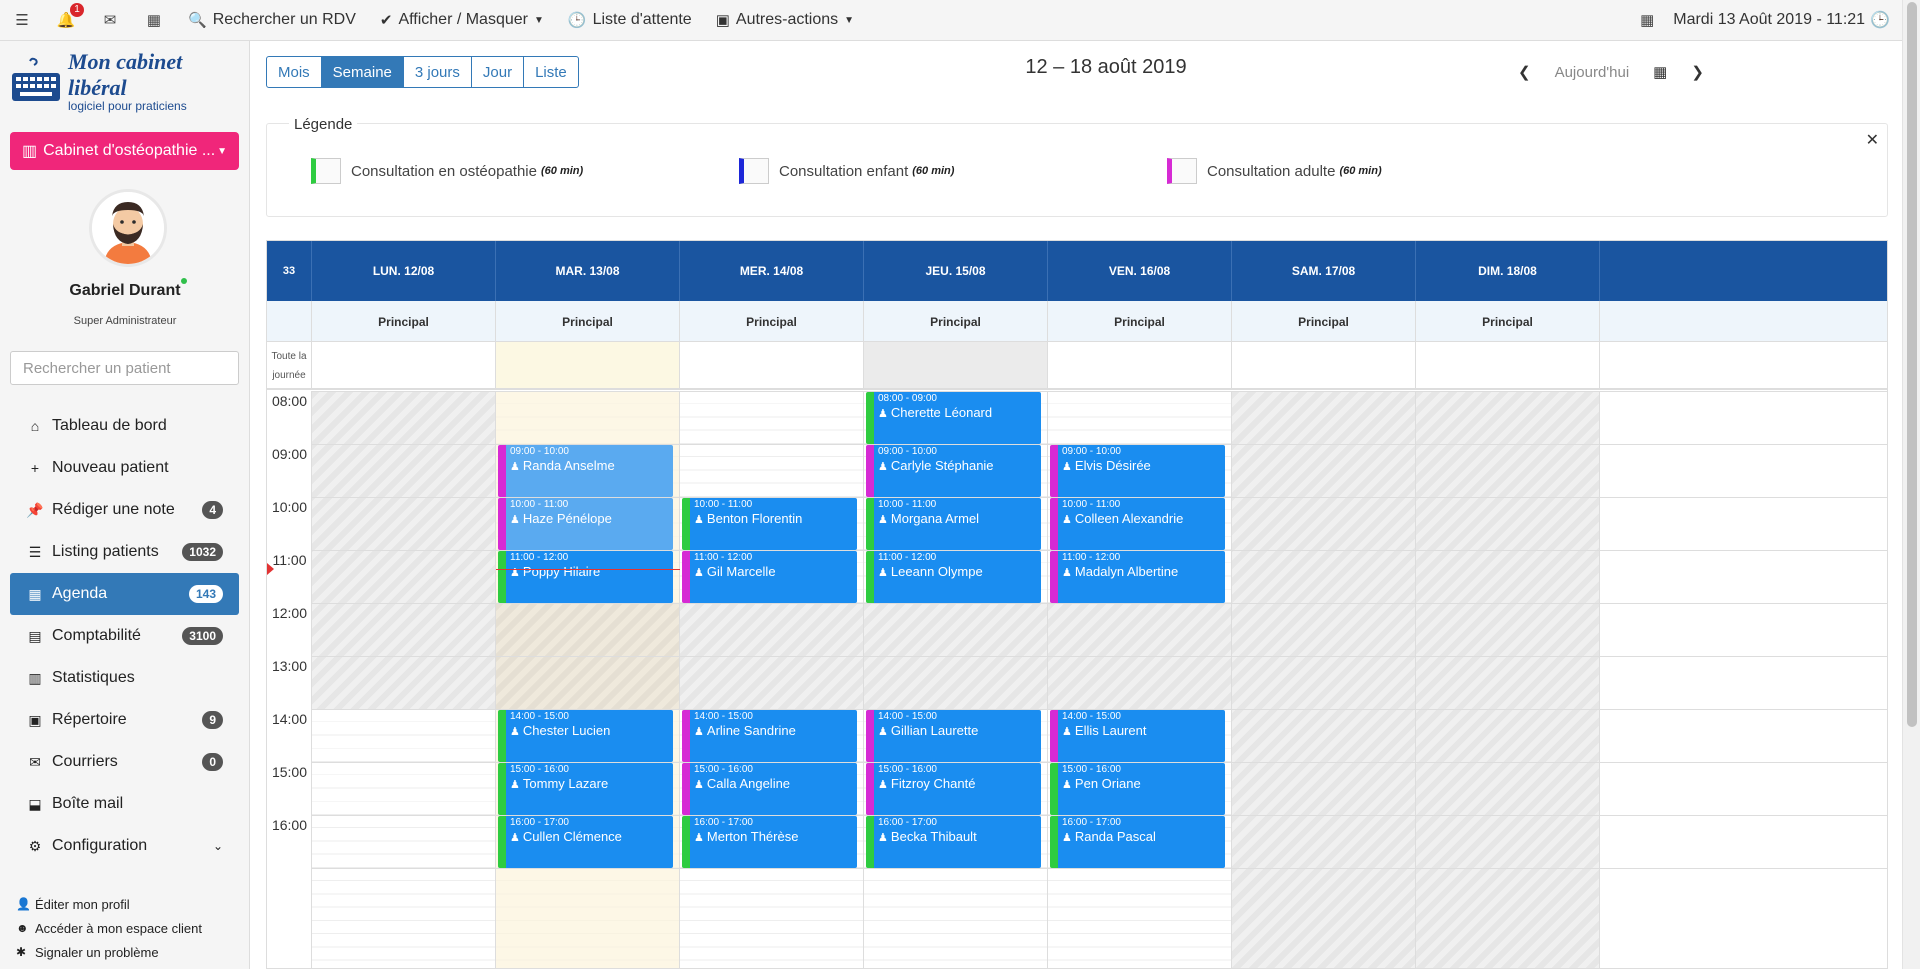 The image size is (1920, 969). What do you see at coordinates (124, 594) in the screenshot?
I see `sidebar-item-agenda: ▦ Agenda 143` at bounding box center [124, 594].